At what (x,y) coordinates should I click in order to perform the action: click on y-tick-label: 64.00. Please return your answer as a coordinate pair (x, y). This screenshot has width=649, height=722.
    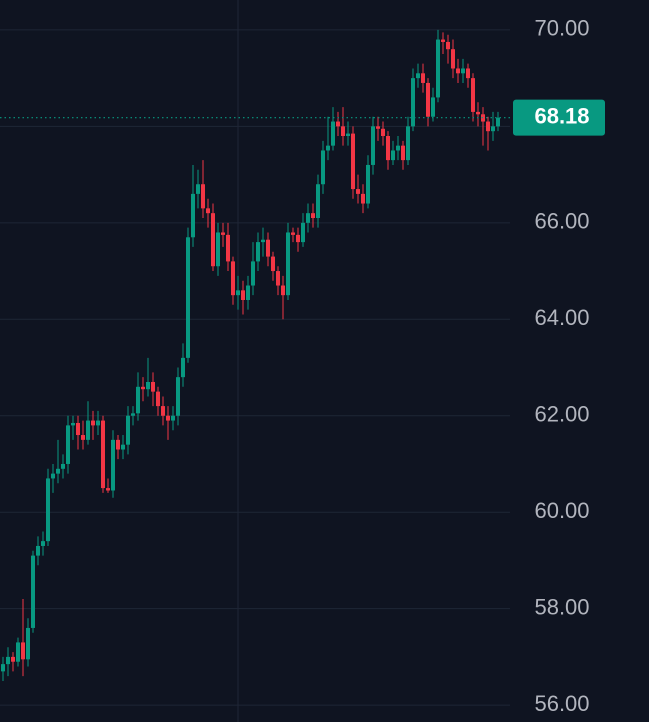
    Looking at the image, I should click on (561, 317).